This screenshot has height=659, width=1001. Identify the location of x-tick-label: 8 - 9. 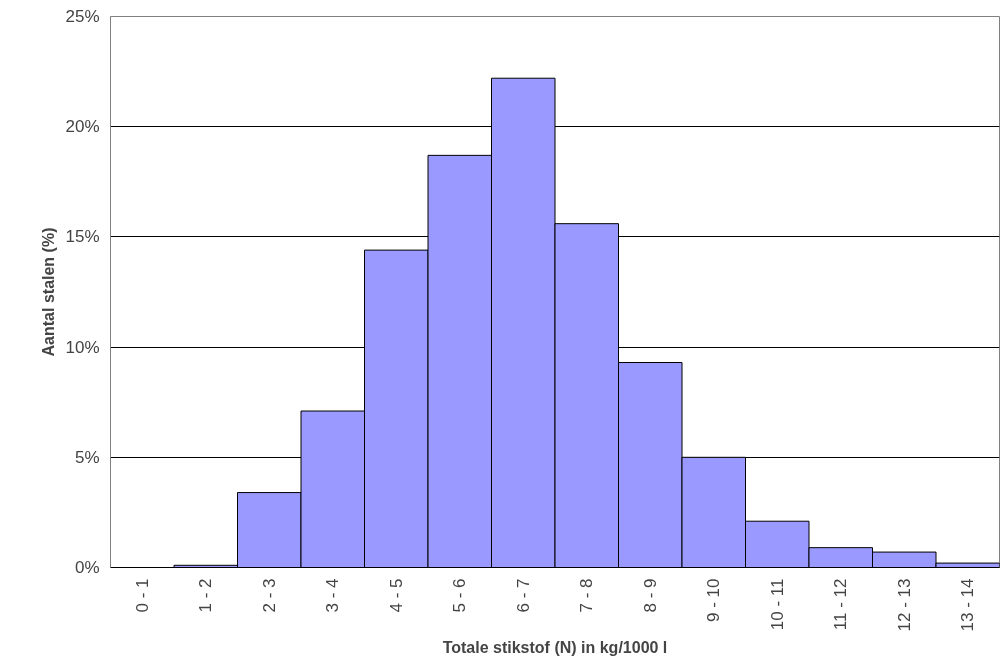
(650, 595).